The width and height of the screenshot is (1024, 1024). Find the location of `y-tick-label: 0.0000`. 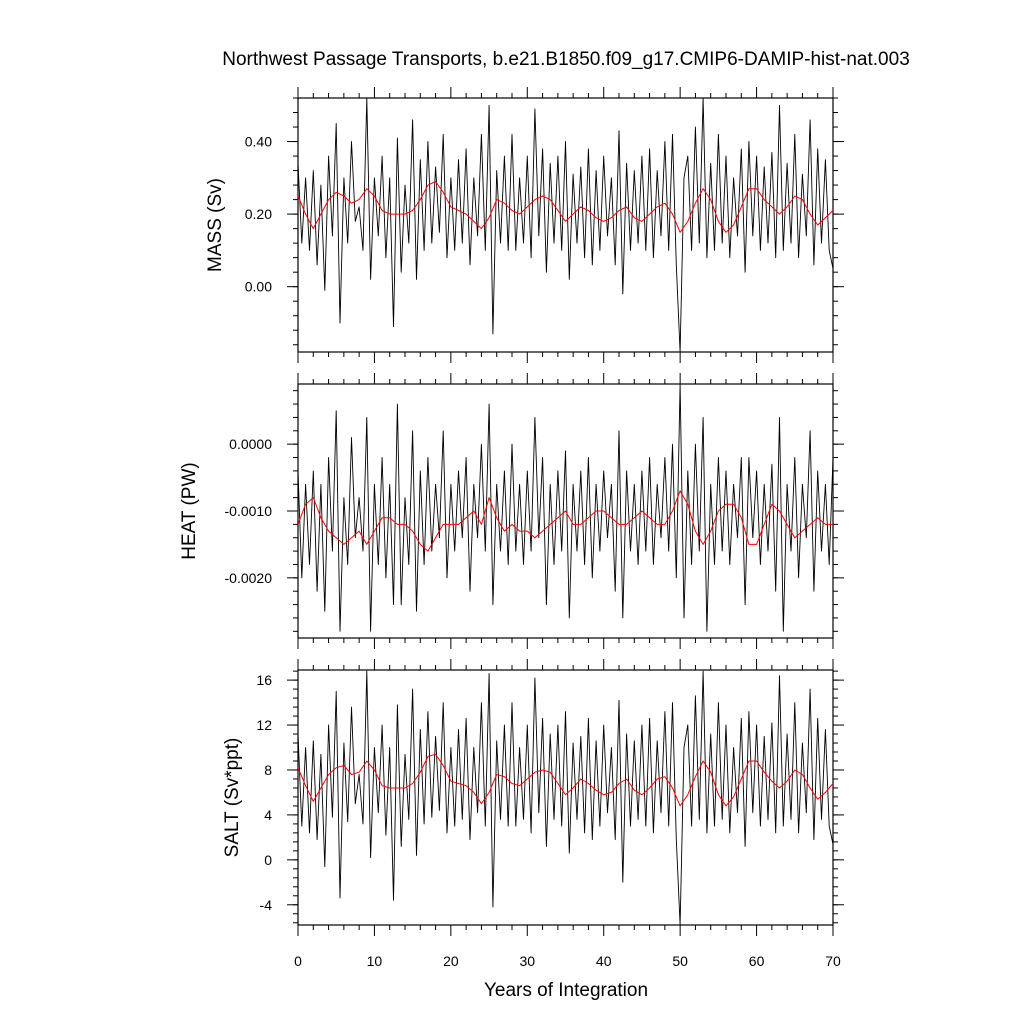

y-tick-label: 0.0000 is located at coordinates (250, 444).